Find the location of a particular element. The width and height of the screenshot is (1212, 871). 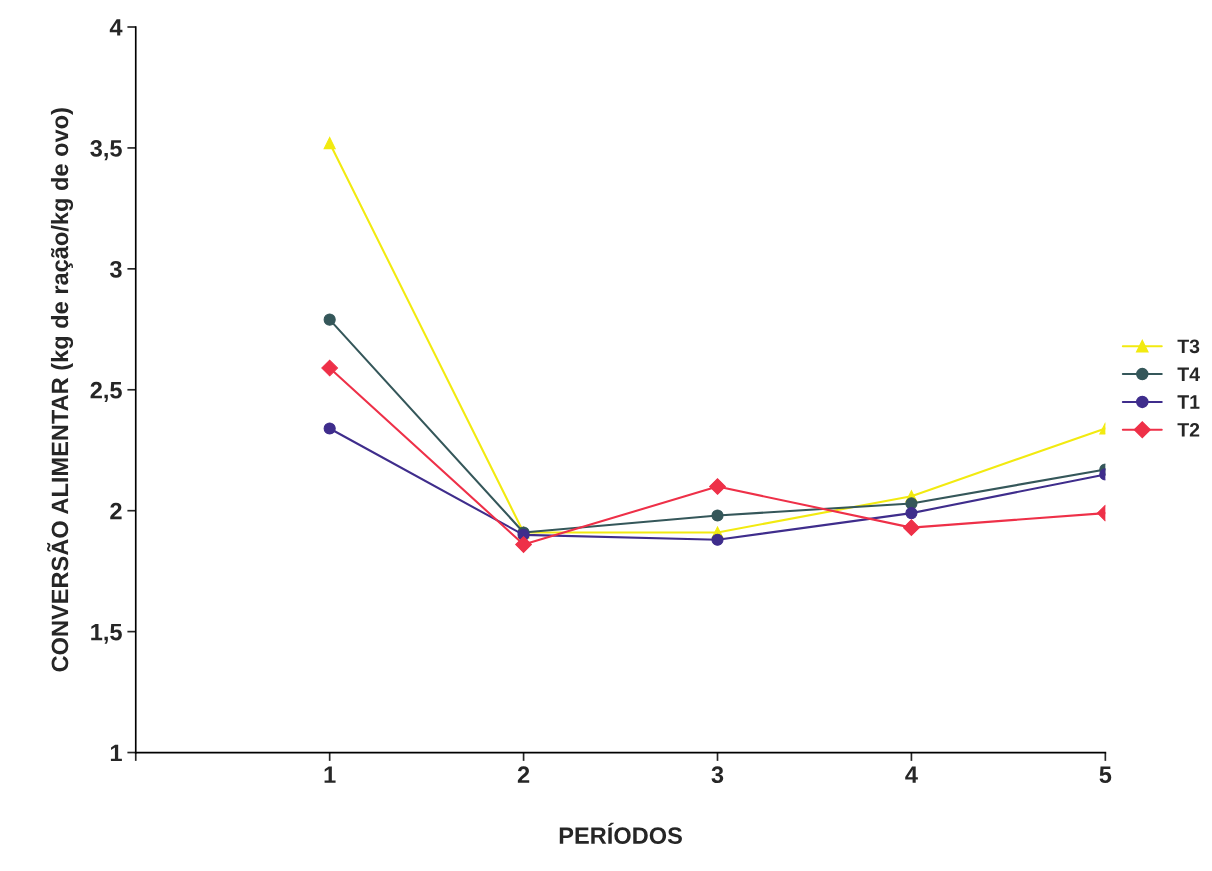

legend-label: T3 is located at coordinates (1188, 346).